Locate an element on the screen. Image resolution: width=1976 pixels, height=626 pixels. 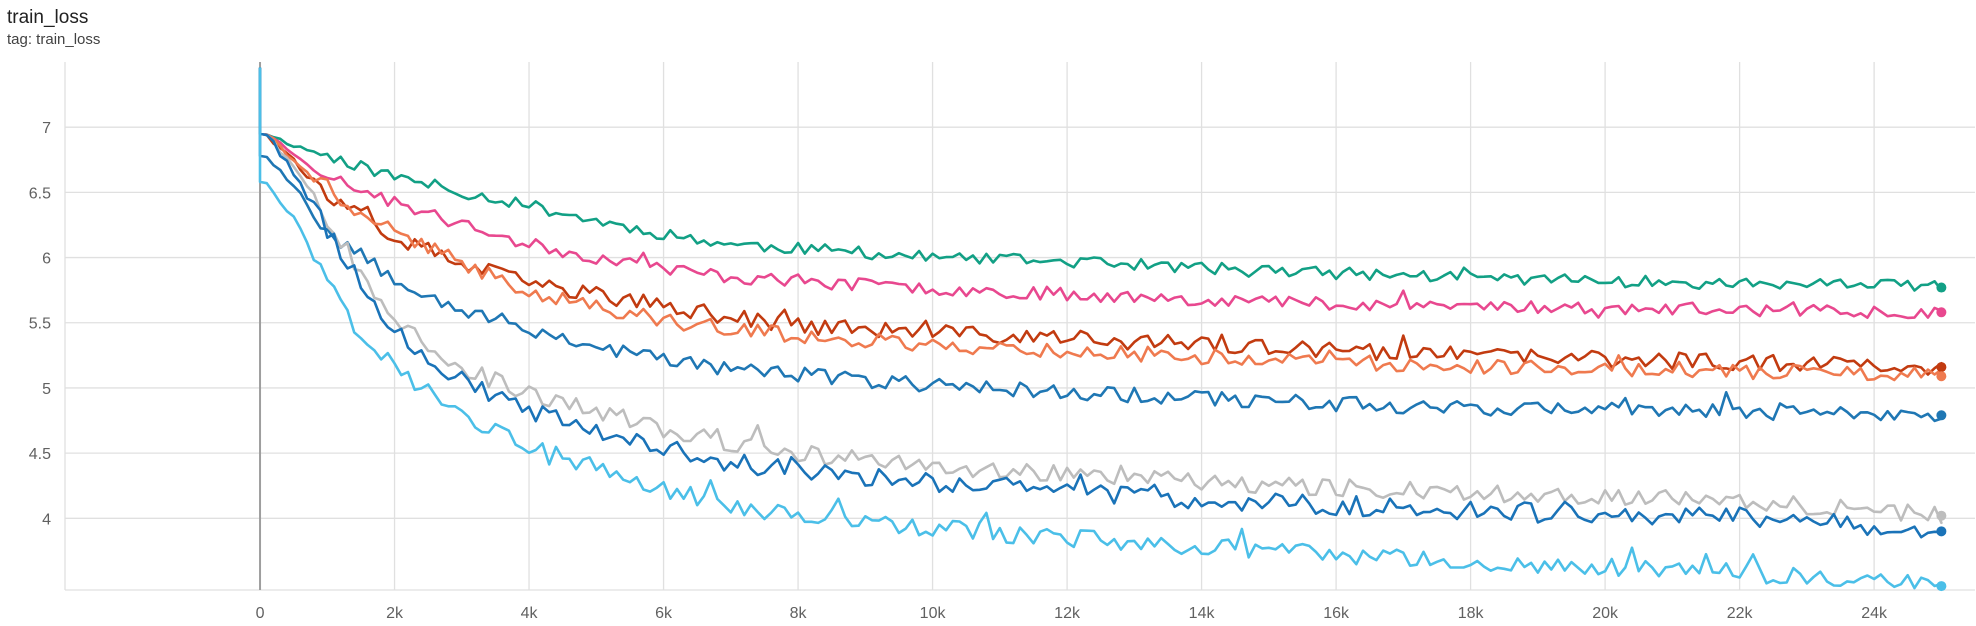
x-tick-label: 6k is located at coordinates (664, 613).